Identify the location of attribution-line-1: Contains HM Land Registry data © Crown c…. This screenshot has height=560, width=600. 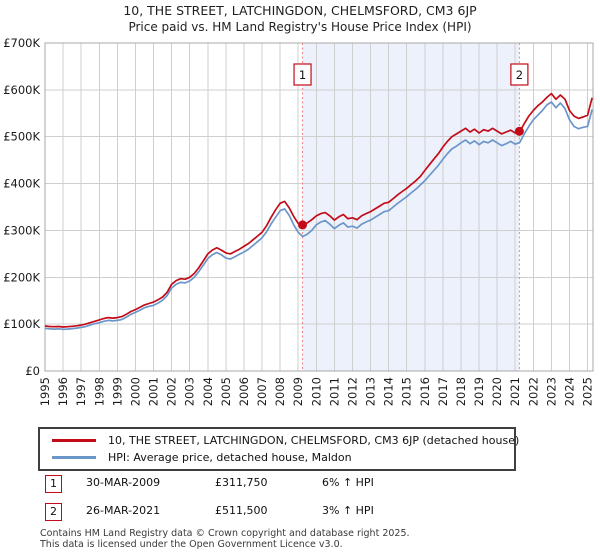
(225, 533).